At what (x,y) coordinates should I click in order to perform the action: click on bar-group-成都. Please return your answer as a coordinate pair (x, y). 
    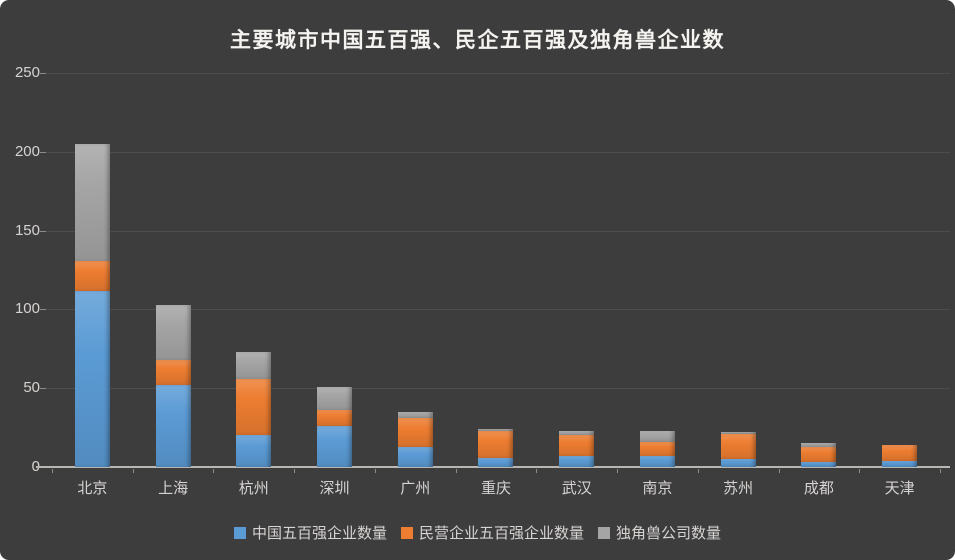
    Looking at the image, I should click on (819, 455).